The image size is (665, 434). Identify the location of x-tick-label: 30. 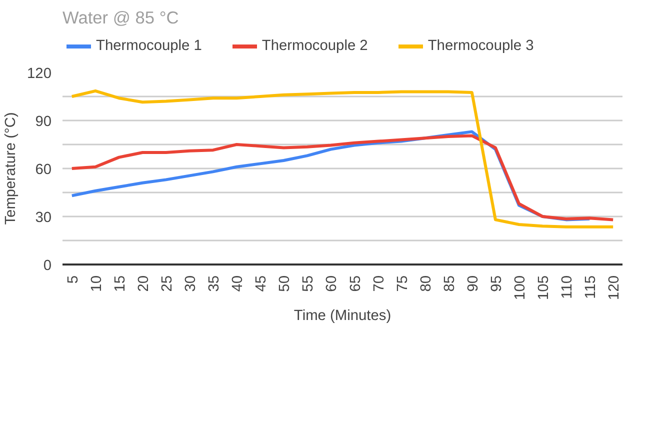
(191, 283).